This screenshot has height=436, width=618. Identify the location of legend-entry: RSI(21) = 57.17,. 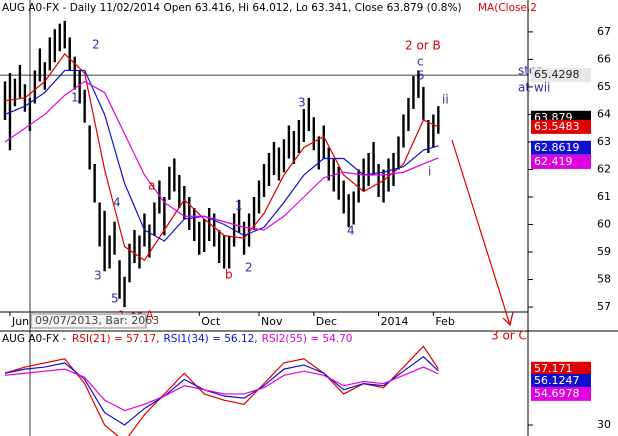
(115, 339).